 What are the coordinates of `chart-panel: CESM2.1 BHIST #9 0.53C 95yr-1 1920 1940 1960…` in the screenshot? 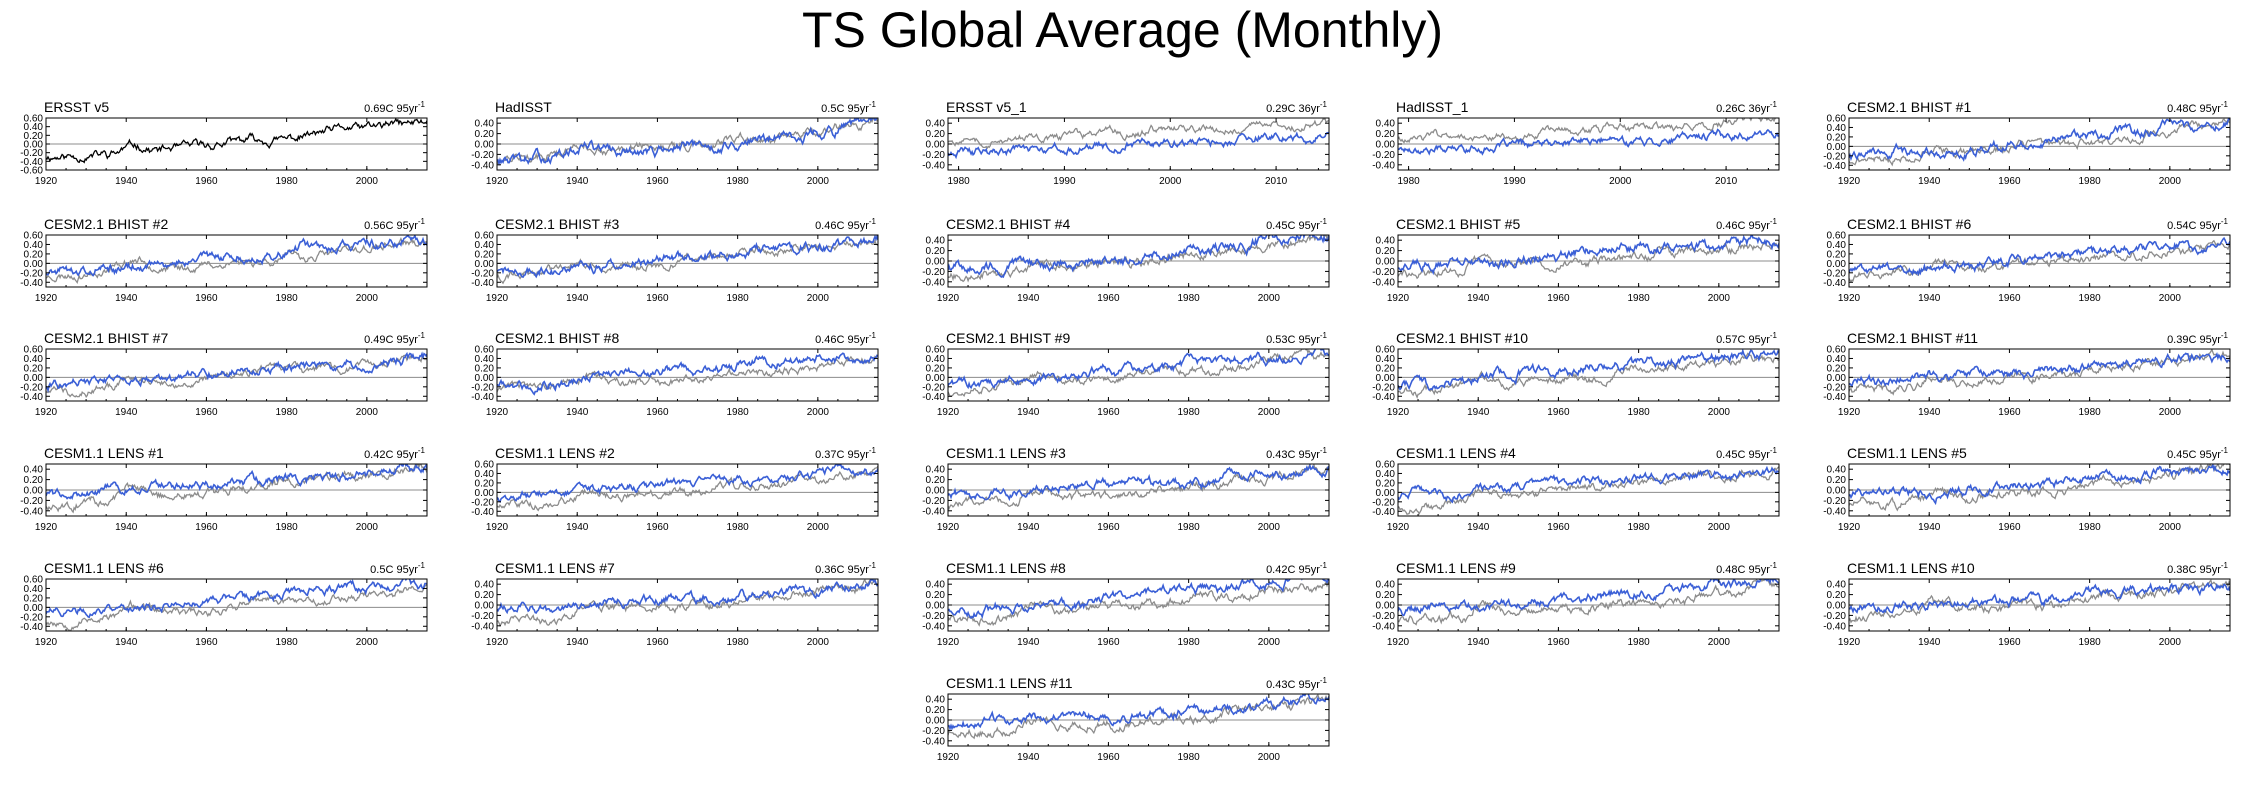 It's located at (1126, 374).